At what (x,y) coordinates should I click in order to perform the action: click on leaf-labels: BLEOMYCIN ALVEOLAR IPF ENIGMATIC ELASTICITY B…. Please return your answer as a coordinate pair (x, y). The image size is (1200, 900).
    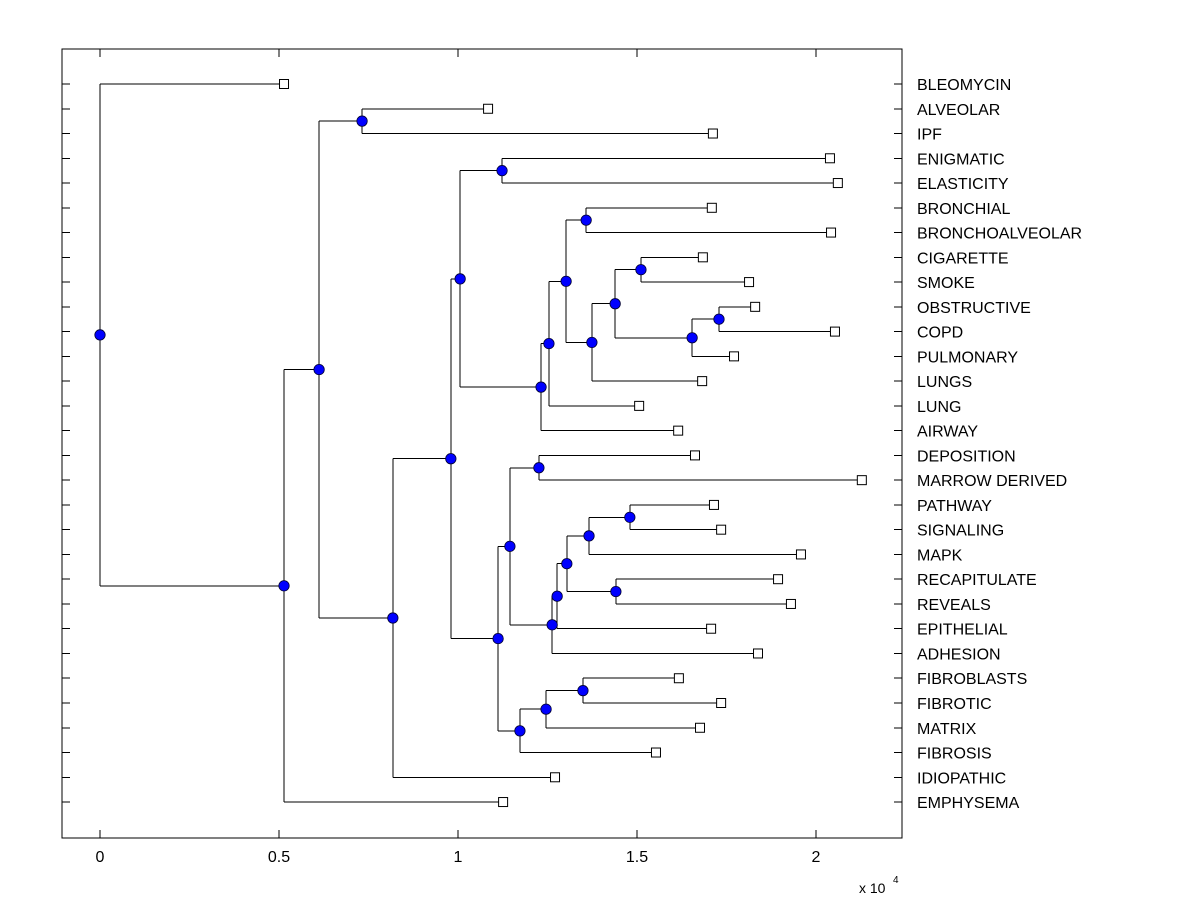
    Looking at the image, I should click on (999, 444).